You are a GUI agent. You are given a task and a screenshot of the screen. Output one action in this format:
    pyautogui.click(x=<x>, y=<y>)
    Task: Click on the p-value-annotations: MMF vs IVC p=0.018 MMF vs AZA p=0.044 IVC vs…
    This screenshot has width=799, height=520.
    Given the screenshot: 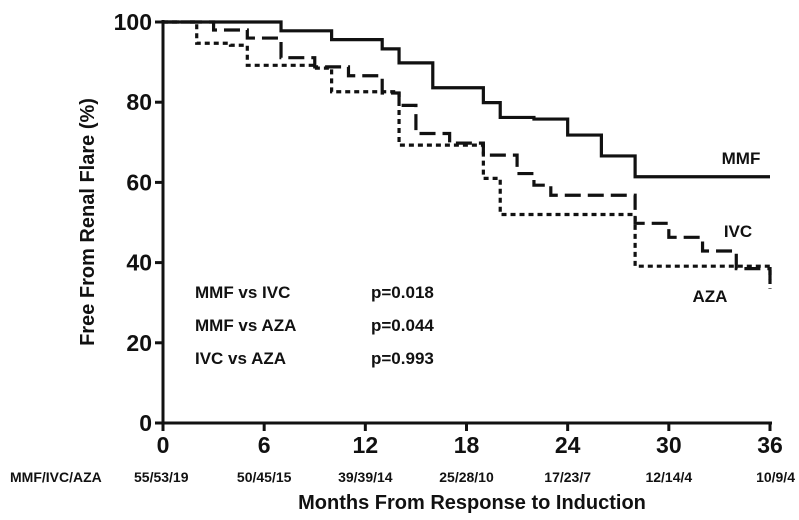 What is the action you would take?
    pyautogui.click(x=314, y=325)
    